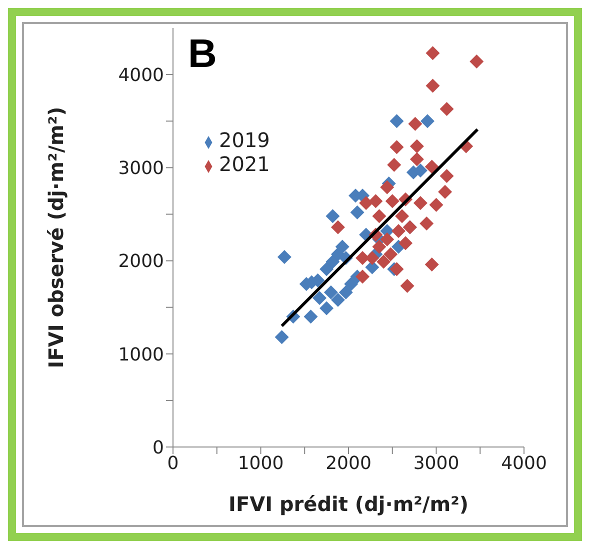  I want to click on y-tick-label: 1000, so click(141, 355).